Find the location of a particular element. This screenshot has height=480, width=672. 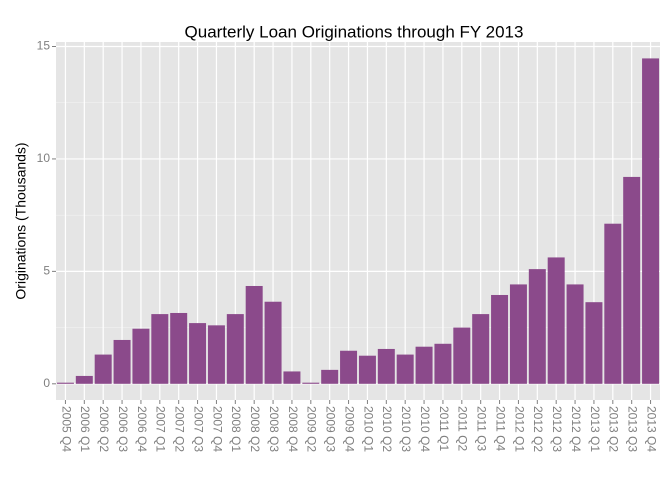

y-tick-label: 15 is located at coordinates (44, 46).